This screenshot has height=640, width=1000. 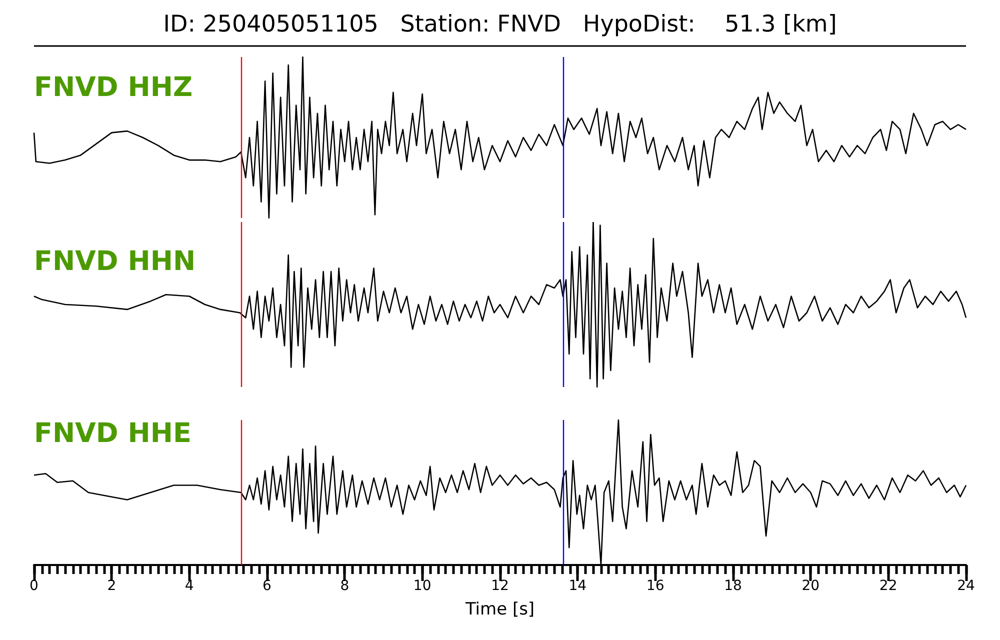 What do you see at coordinates (115, 261) in the screenshot?
I see `annotation: FNVD HHN` at bounding box center [115, 261].